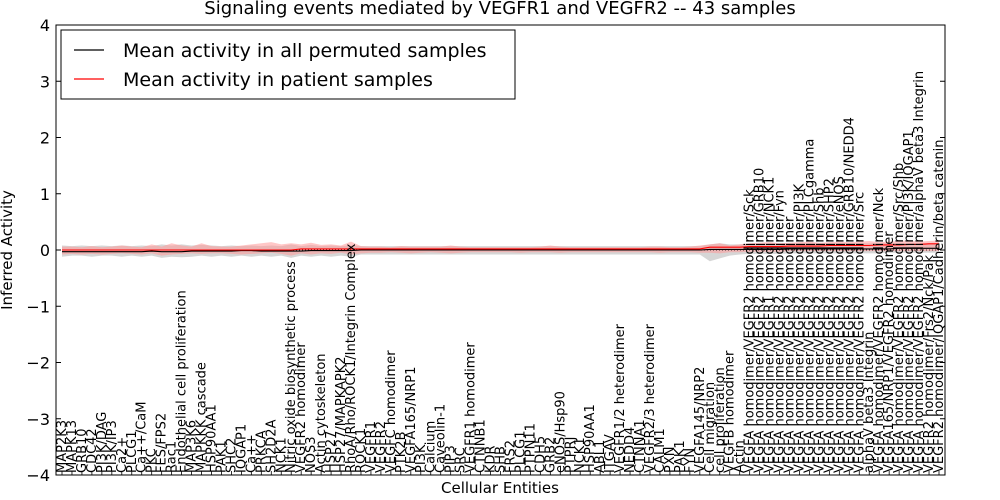 This screenshot has width=1000, height=500. I want to click on x-tick-label: CTNNA1, so click(640, 446).